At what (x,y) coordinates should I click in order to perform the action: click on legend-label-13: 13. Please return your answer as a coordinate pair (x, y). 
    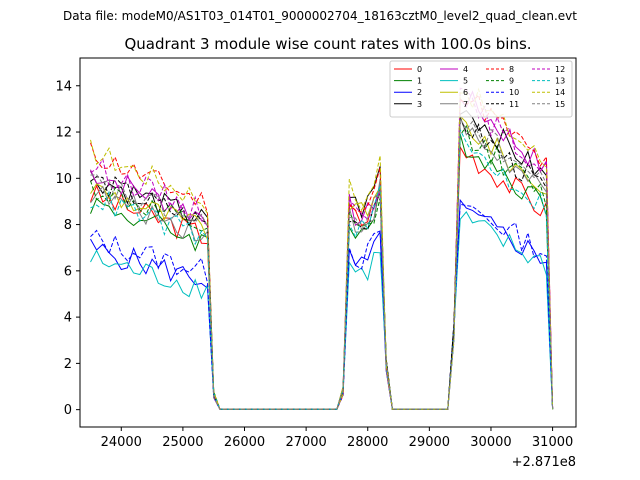
    Looking at the image, I should click on (560, 81).